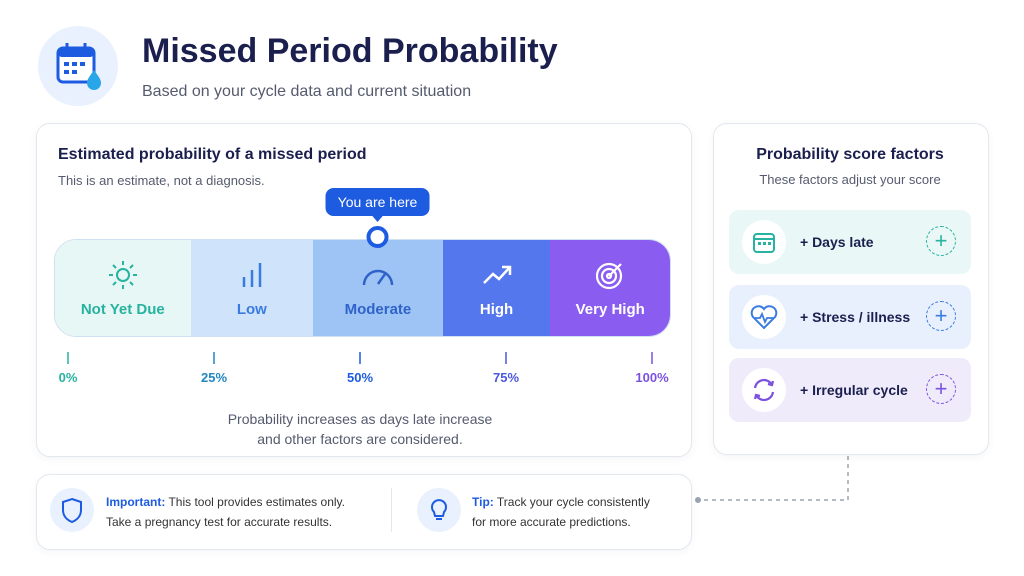 The width and height of the screenshot is (1024, 576). What do you see at coordinates (212, 154) in the screenshot?
I see `card-title: Estimated probability of a missed period` at bounding box center [212, 154].